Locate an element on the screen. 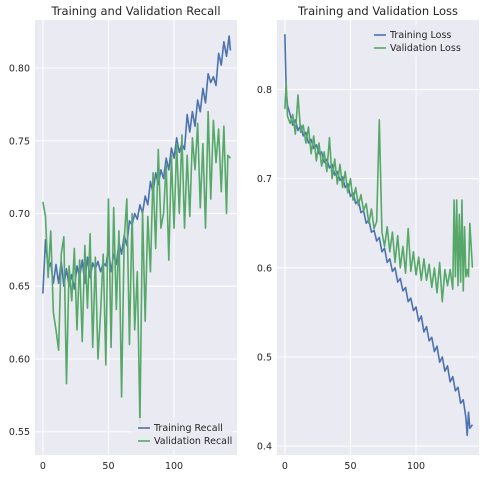 The image size is (487, 479). recall-xtick-label: 50 is located at coordinates (108, 466).